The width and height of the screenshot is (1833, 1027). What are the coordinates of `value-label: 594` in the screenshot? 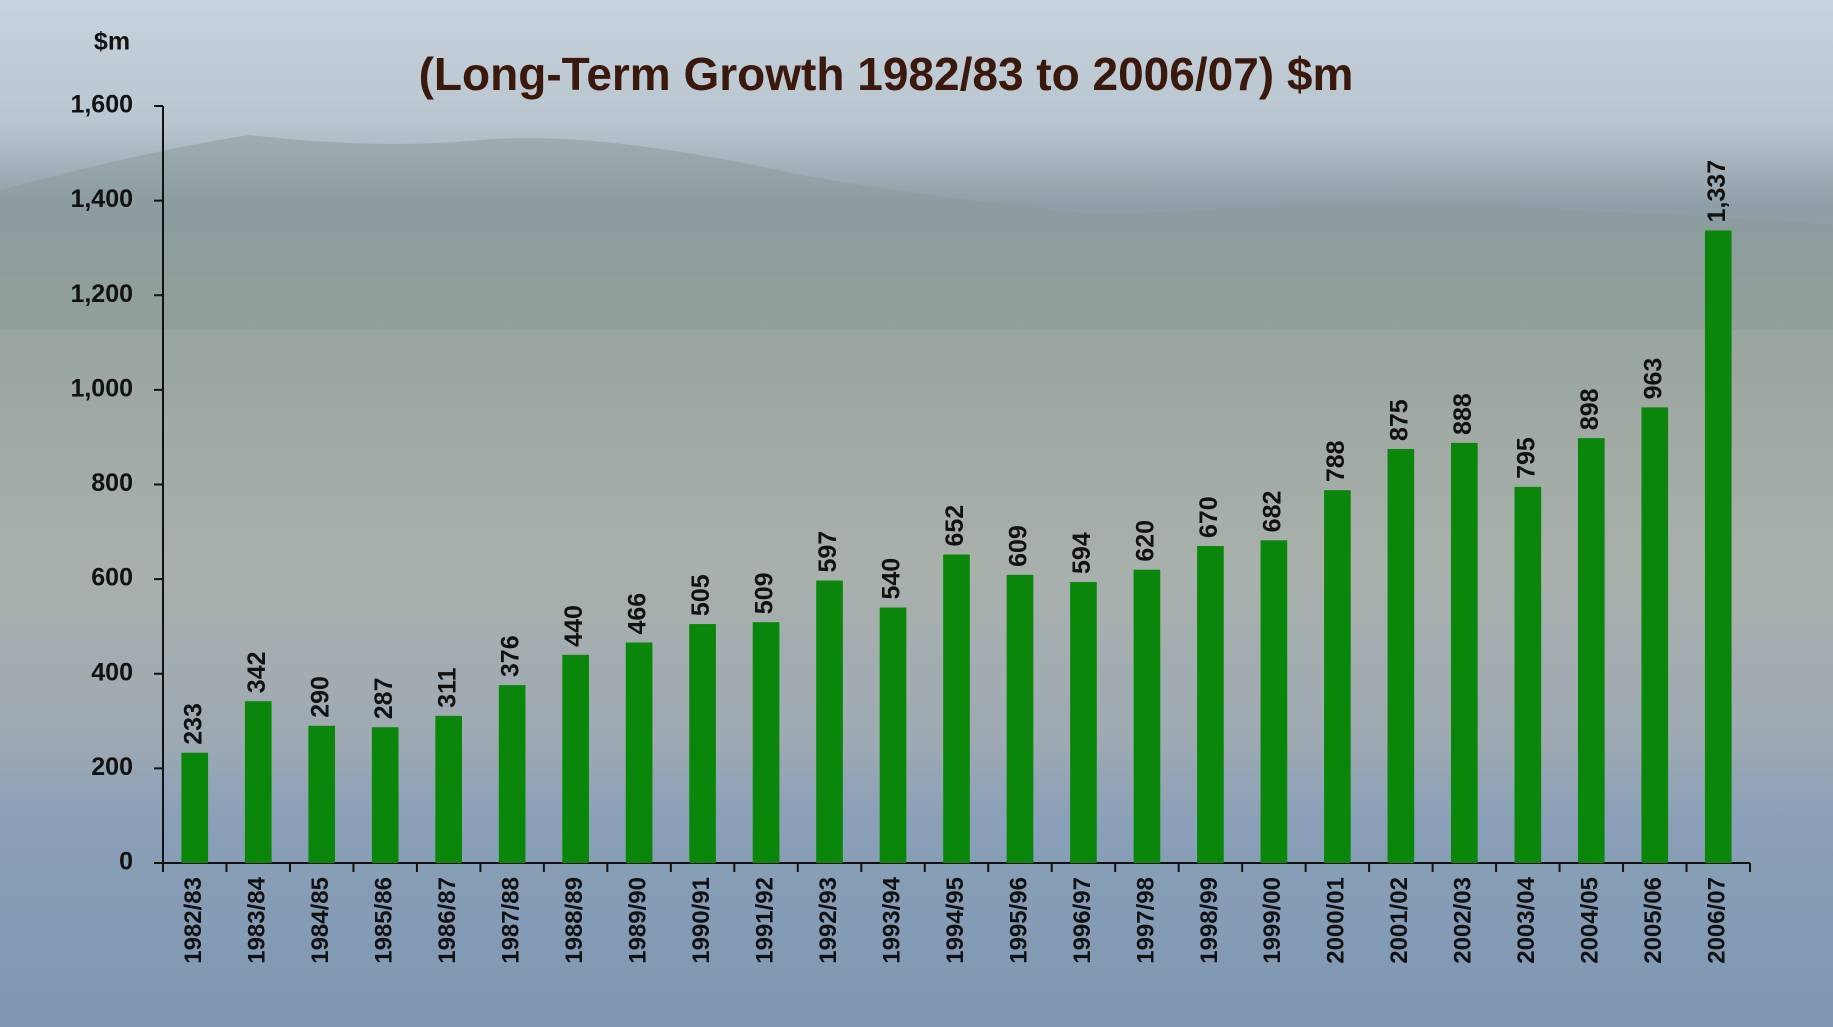 It's located at (1082, 553).